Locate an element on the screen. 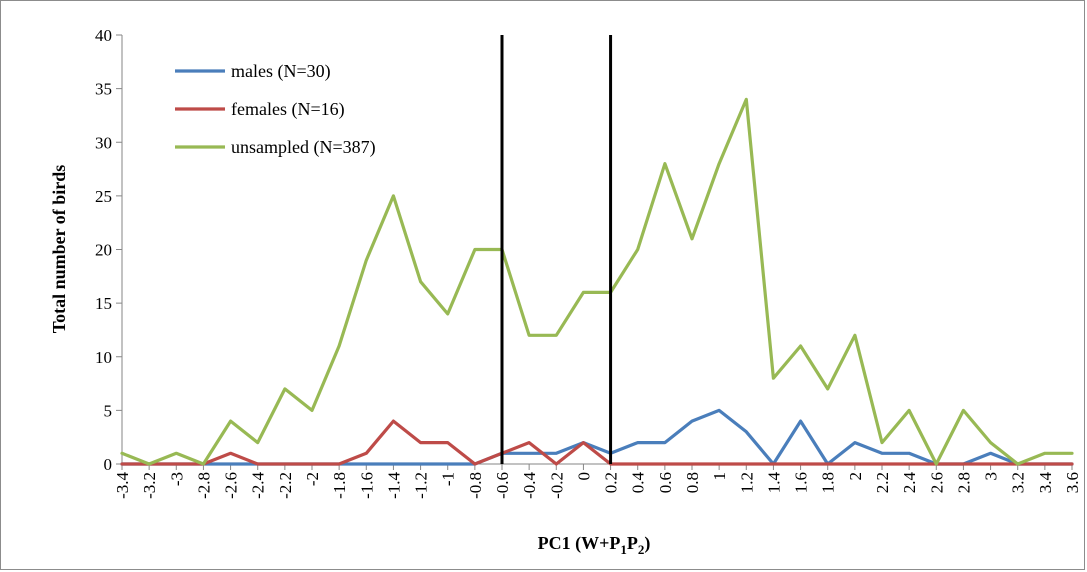 The width and height of the screenshot is (1087, 572). x-tick-label: -2.8 is located at coordinates (203, 485).